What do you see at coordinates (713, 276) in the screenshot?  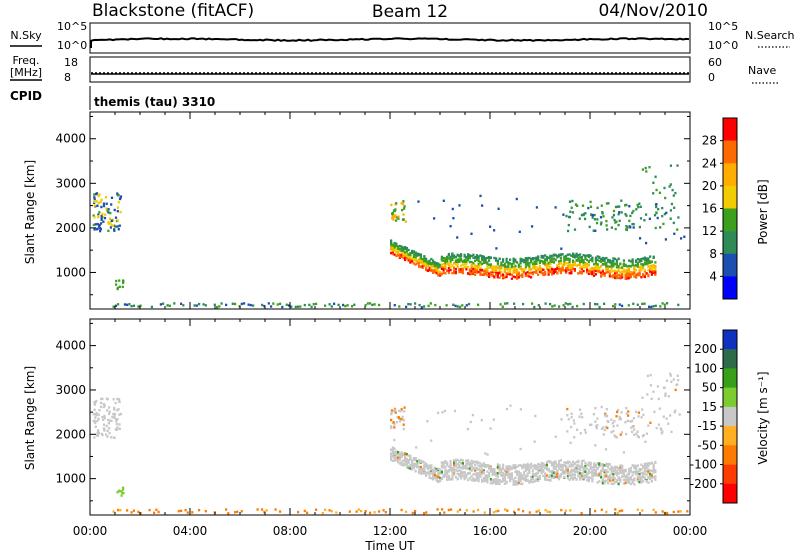 I see `colorbar-tick-label: 4` at bounding box center [713, 276].